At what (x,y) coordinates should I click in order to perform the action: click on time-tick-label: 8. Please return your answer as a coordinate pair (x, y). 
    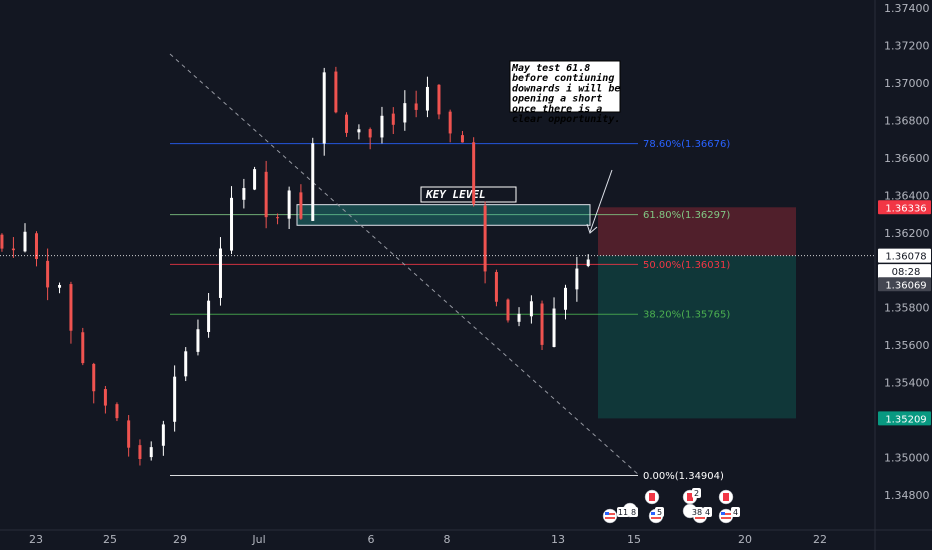
    Looking at the image, I should click on (447, 539).